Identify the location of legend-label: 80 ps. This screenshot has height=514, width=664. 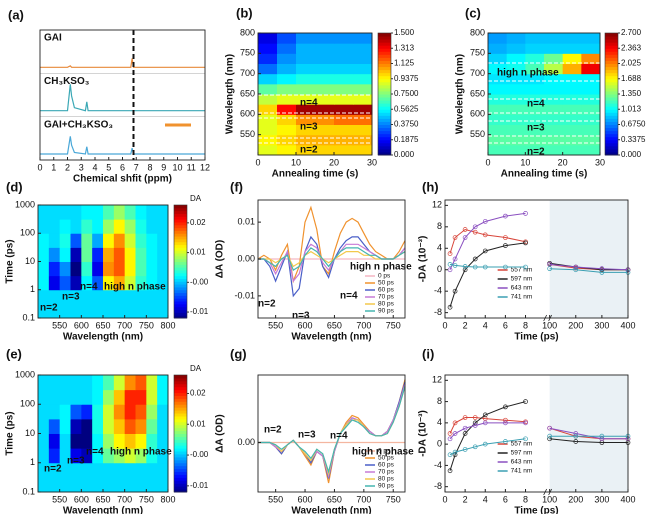
(386, 479).